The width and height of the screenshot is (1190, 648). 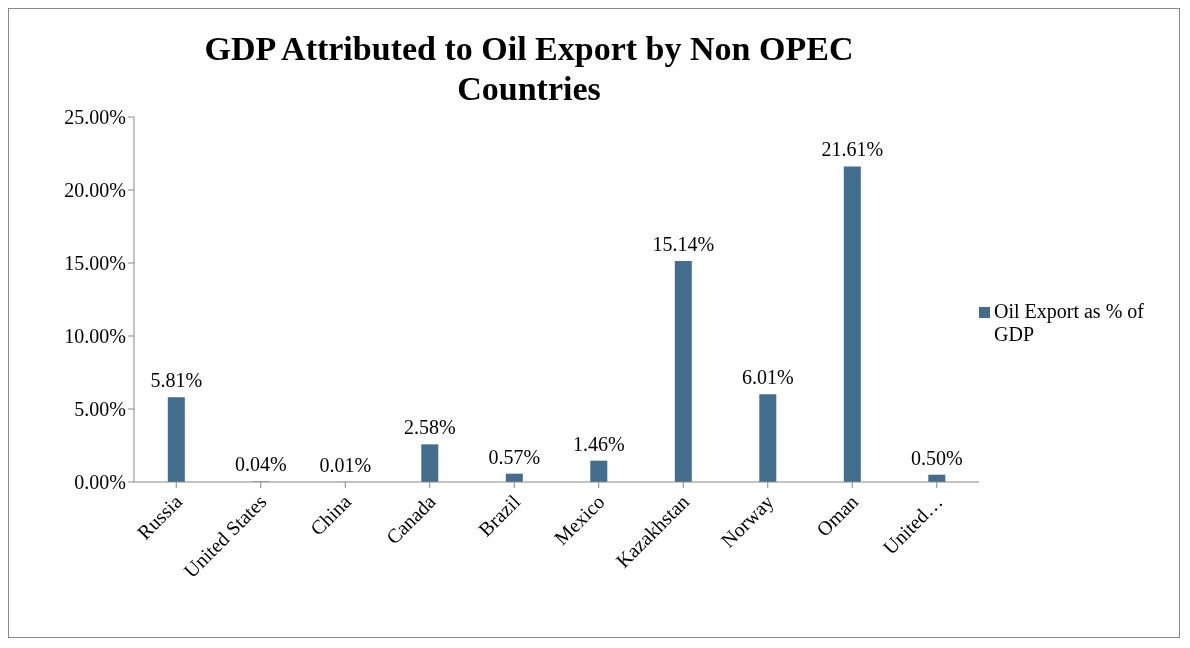 I want to click on y-tick-label: 15.00%, so click(x=95, y=263).